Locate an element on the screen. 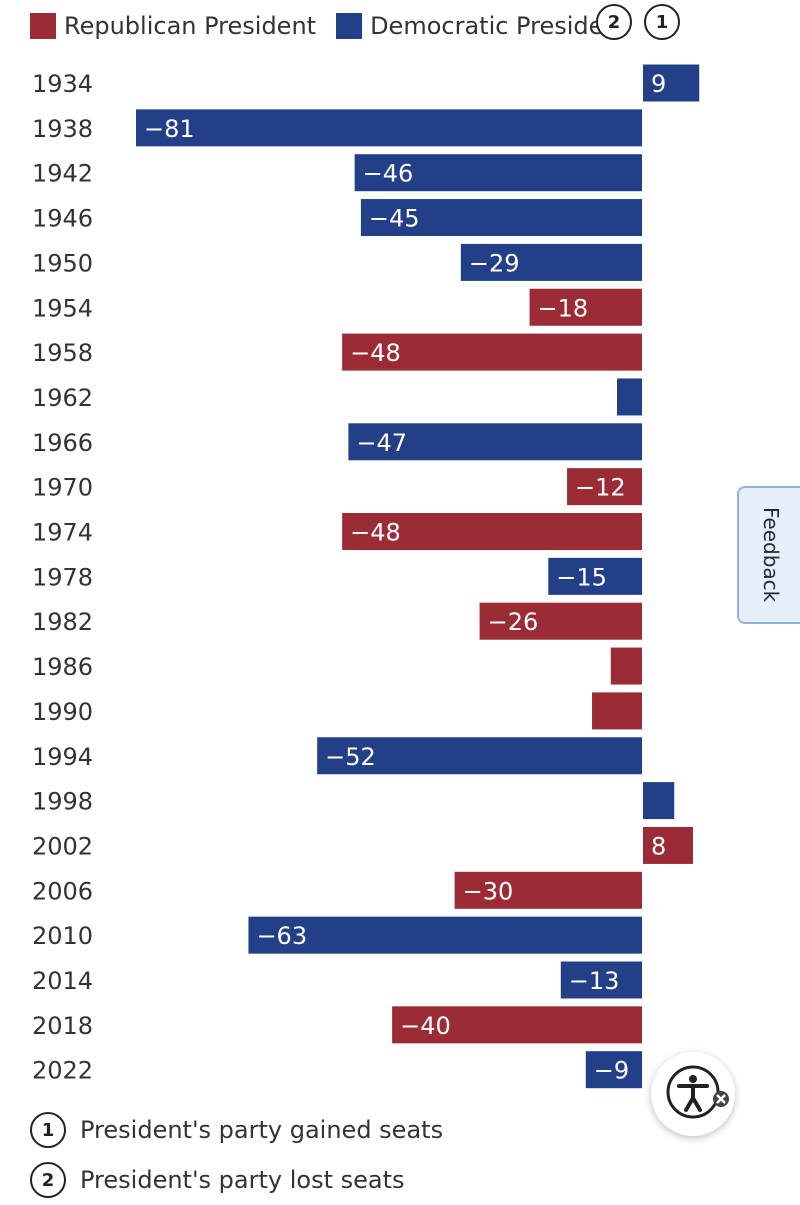 The width and height of the screenshot is (800, 1205). legend-swatch-republican is located at coordinates (43, 26).